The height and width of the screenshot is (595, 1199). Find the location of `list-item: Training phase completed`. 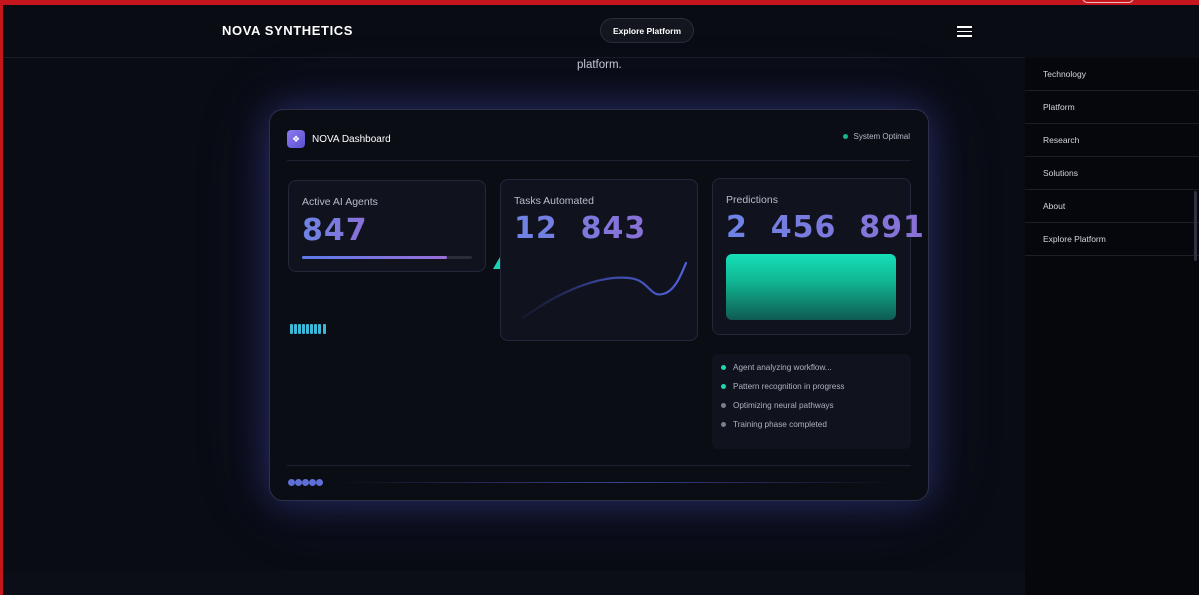

list-item: Training phase completed is located at coordinates (774, 424).